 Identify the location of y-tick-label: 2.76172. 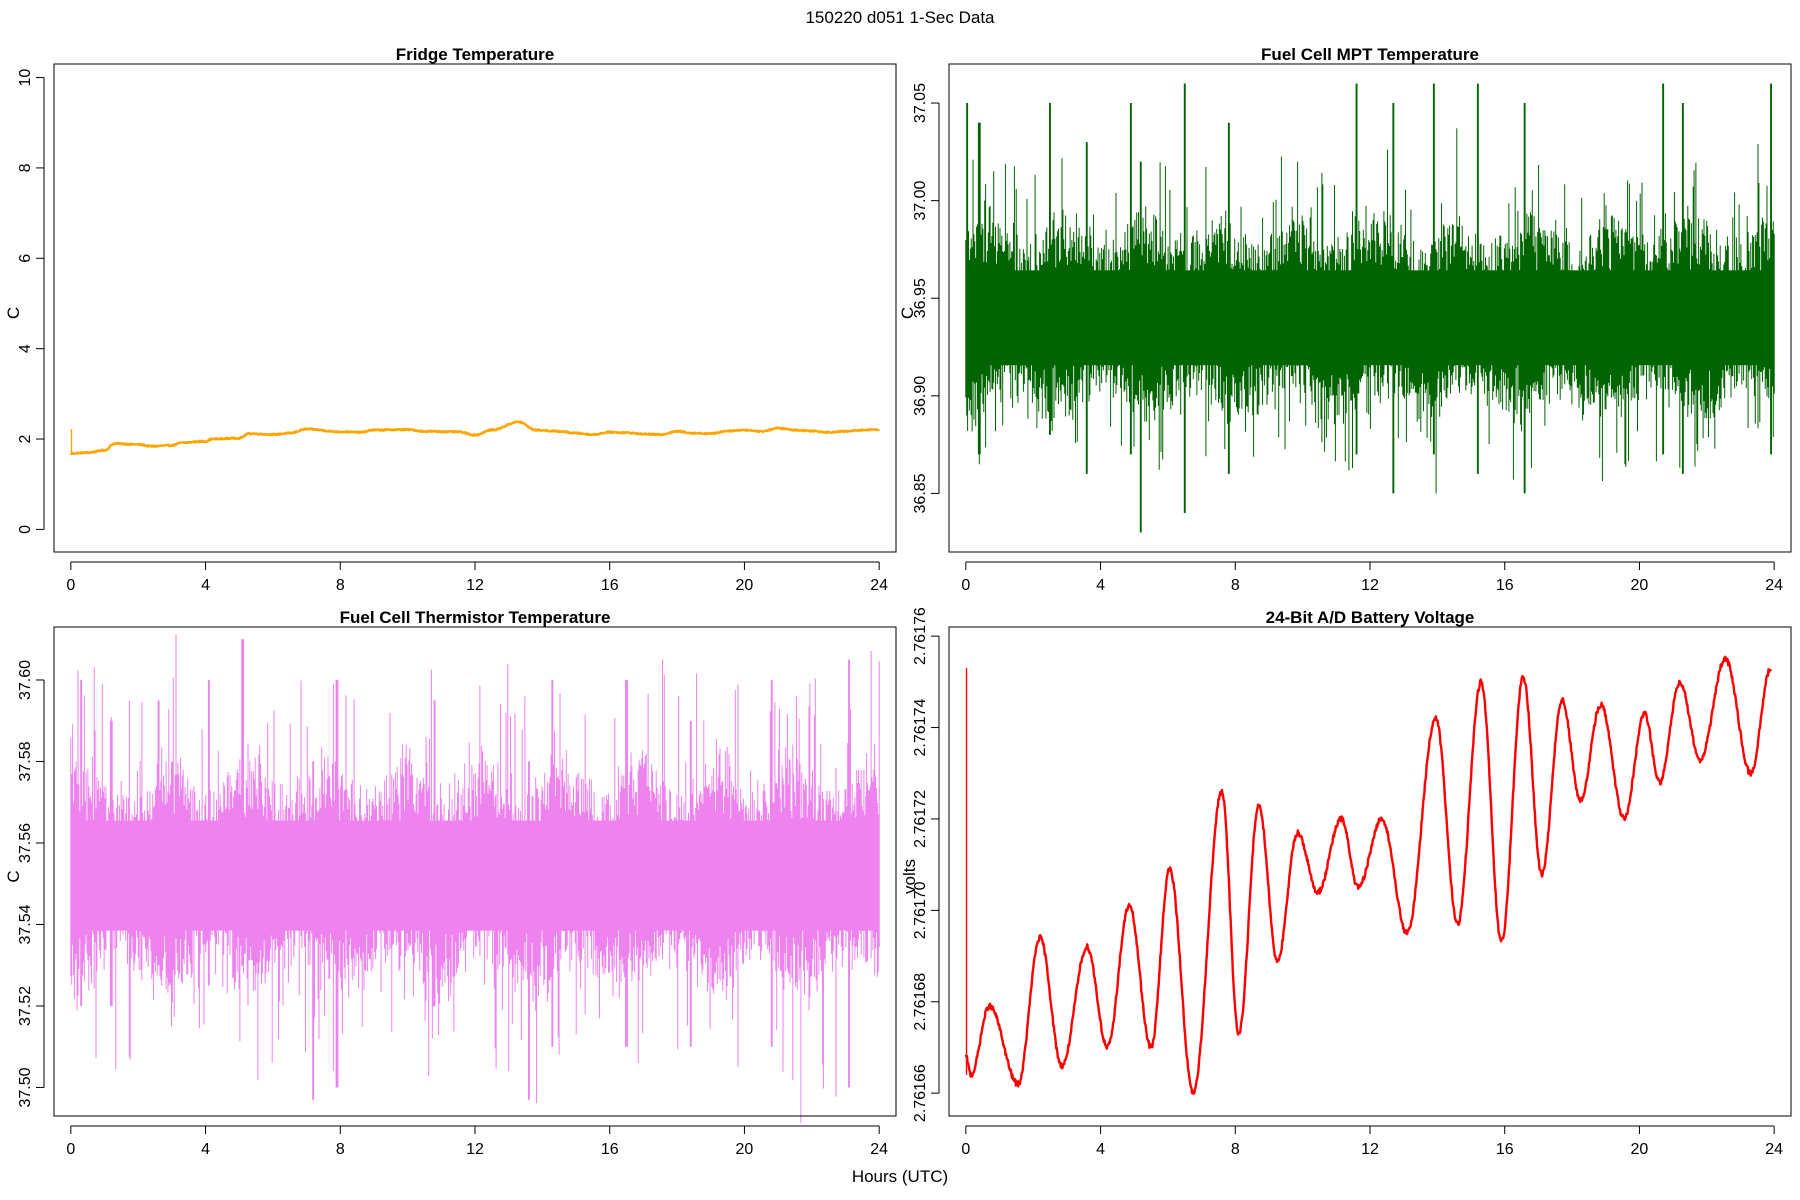
(920, 819).